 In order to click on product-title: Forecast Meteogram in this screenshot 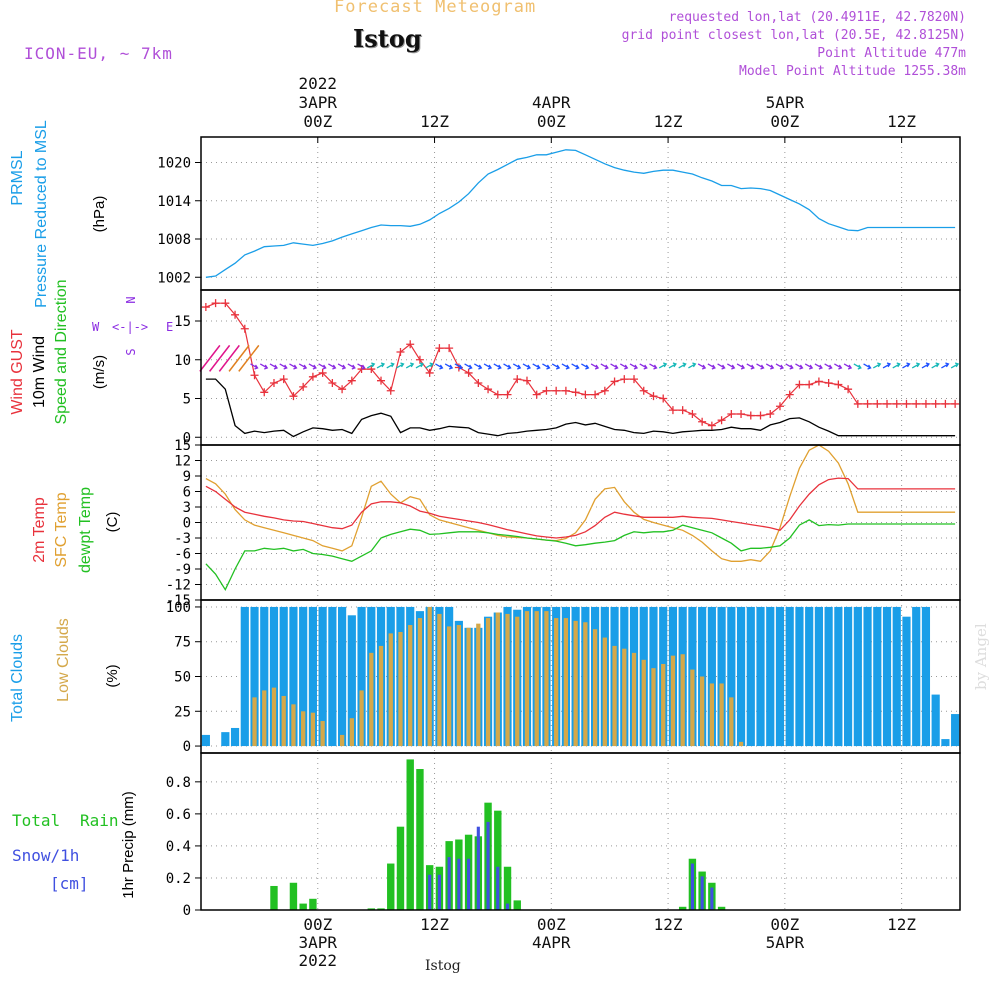, I will do `click(435, 8)`.